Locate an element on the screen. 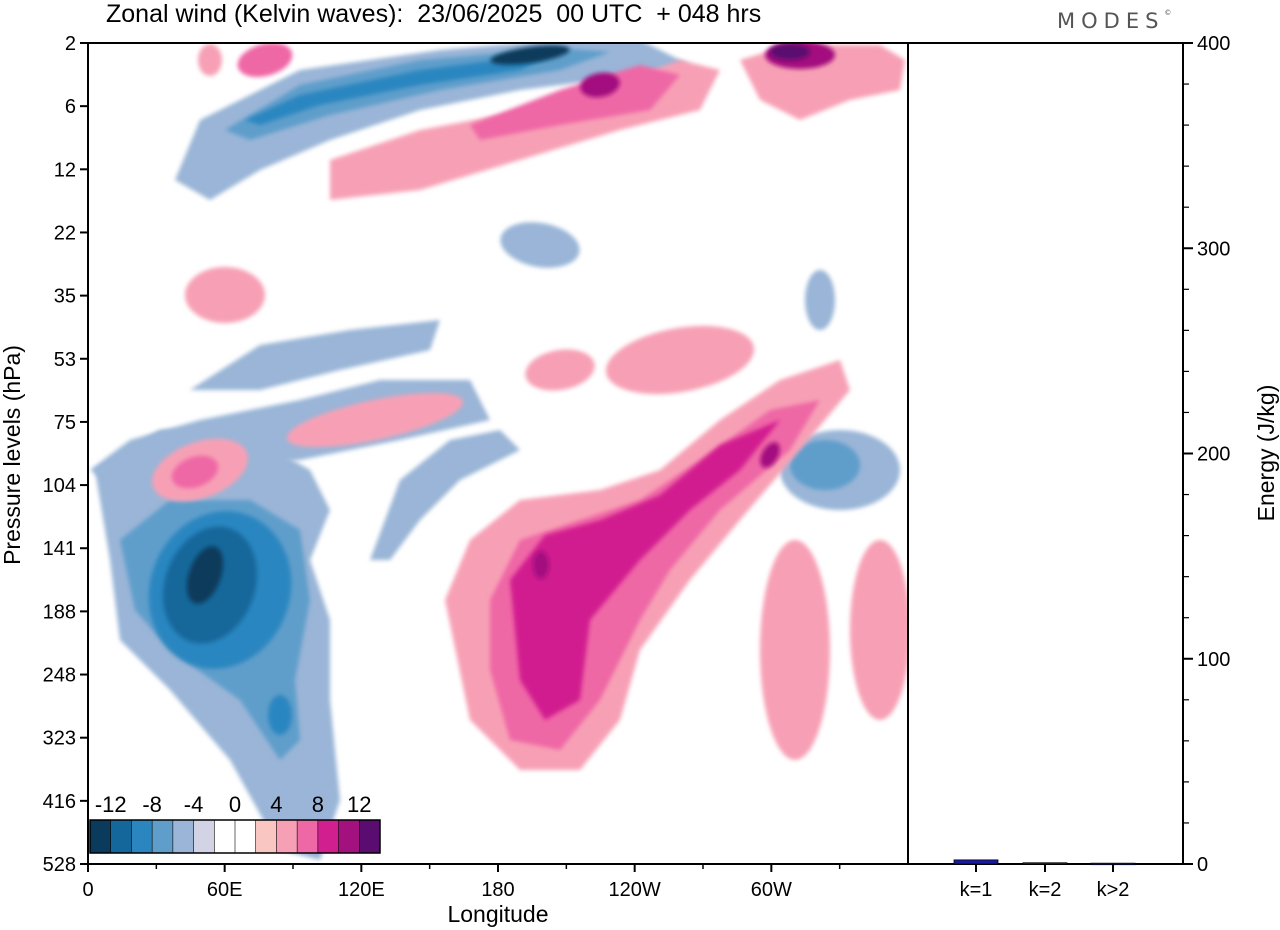  neg-band-upper-mid is located at coordinates (417, 94).